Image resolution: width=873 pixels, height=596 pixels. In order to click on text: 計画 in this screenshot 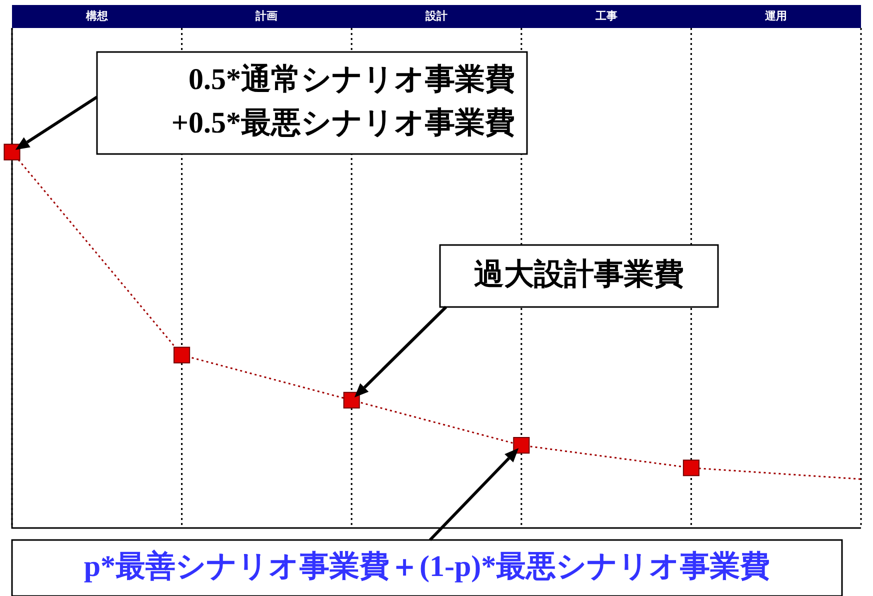, I will do `click(266, 15)`.